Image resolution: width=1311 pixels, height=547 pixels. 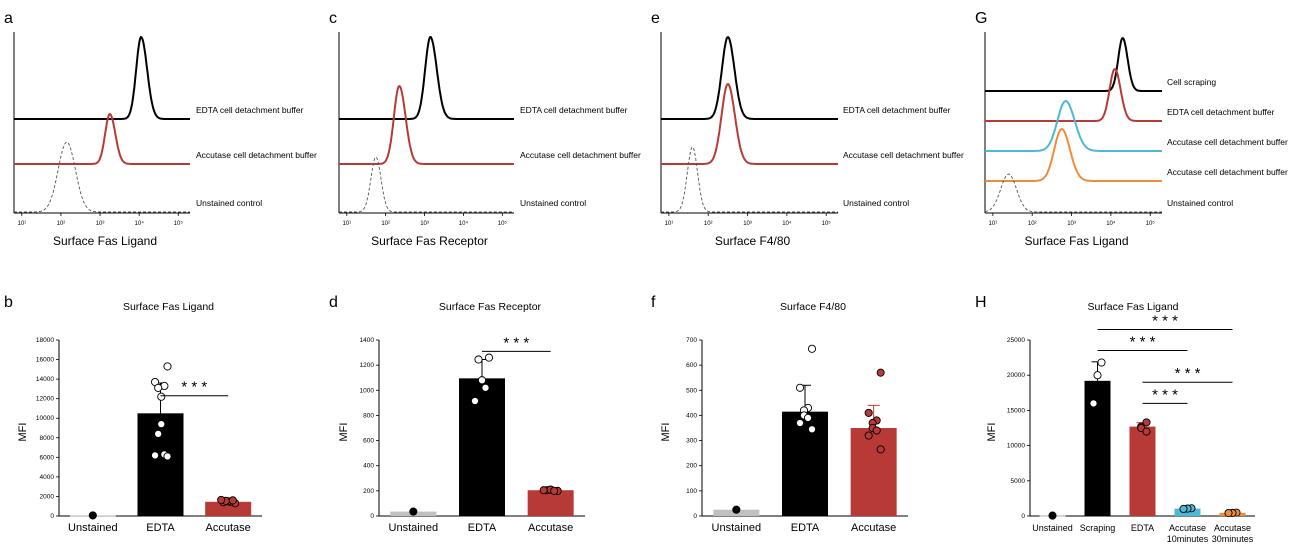 What do you see at coordinates (490, 307) in the screenshot?
I see `chart-title: Surface Fas Receptor` at bounding box center [490, 307].